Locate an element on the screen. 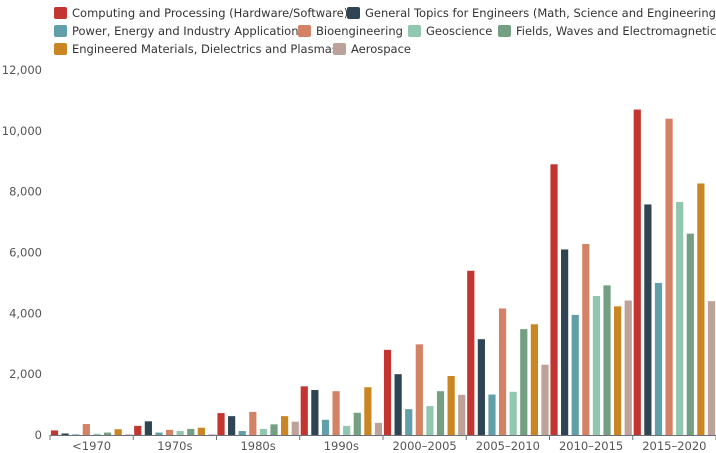 The width and height of the screenshot is (716, 453). legend-label: Fields, Waves and Electromagnetics is located at coordinates (616, 31).